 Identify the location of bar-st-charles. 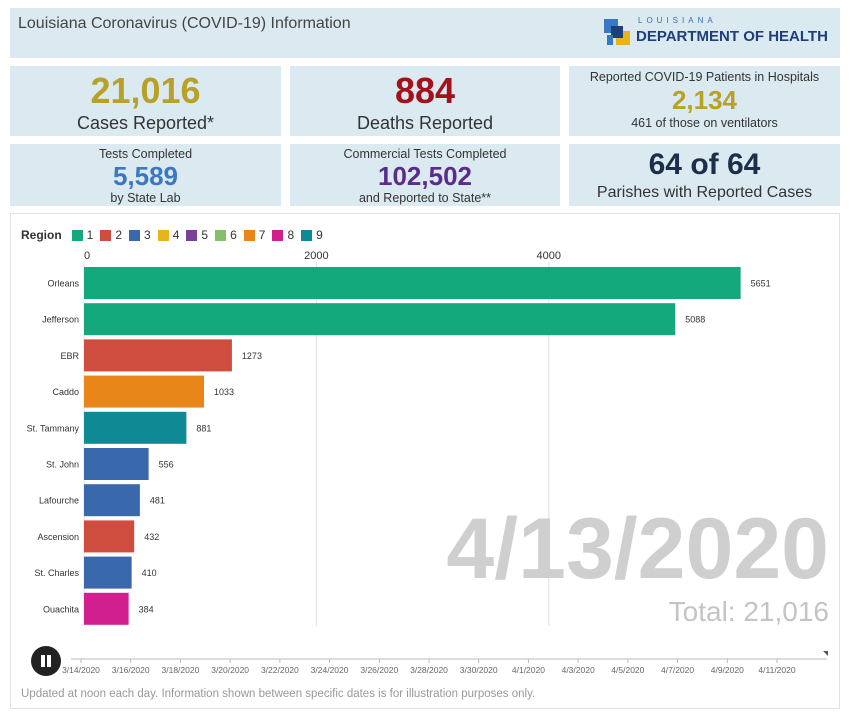
(108, 572).